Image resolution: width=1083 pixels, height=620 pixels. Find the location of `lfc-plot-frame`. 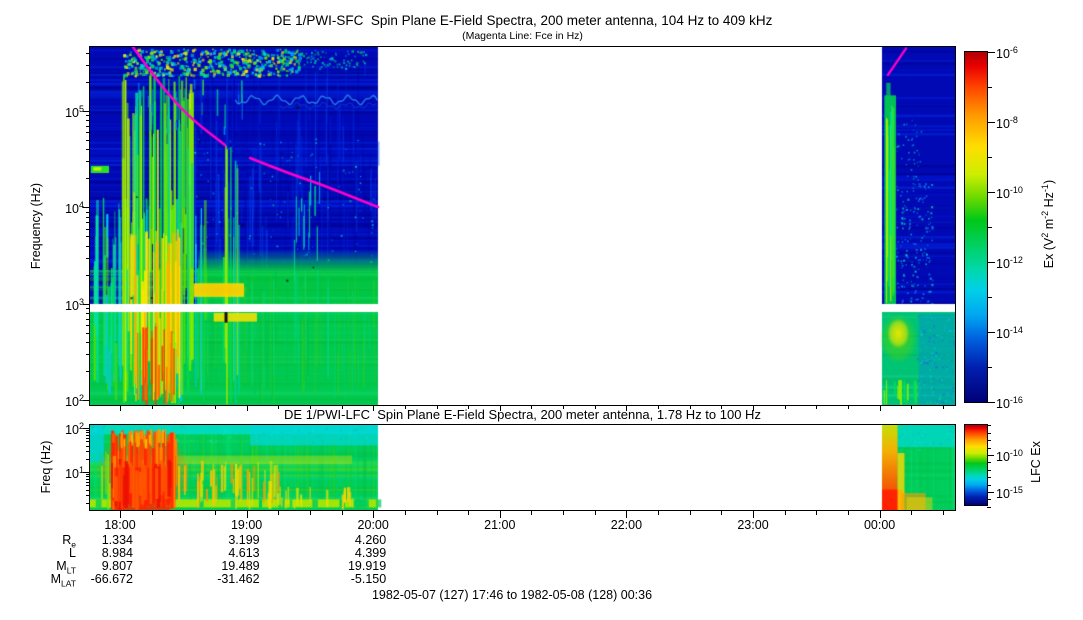

lfc-plot-frame is located at coordinates (522, 467).